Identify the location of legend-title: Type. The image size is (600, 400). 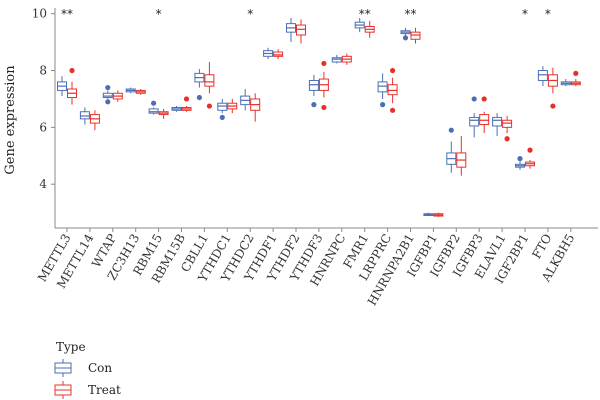
(71, 347).